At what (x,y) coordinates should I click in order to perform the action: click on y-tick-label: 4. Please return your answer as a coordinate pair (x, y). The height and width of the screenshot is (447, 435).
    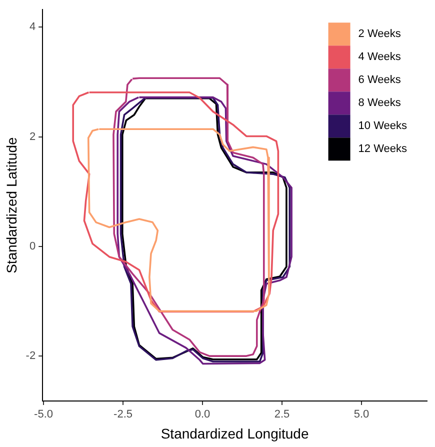
    Looking at the image, I should click on (32, 27).